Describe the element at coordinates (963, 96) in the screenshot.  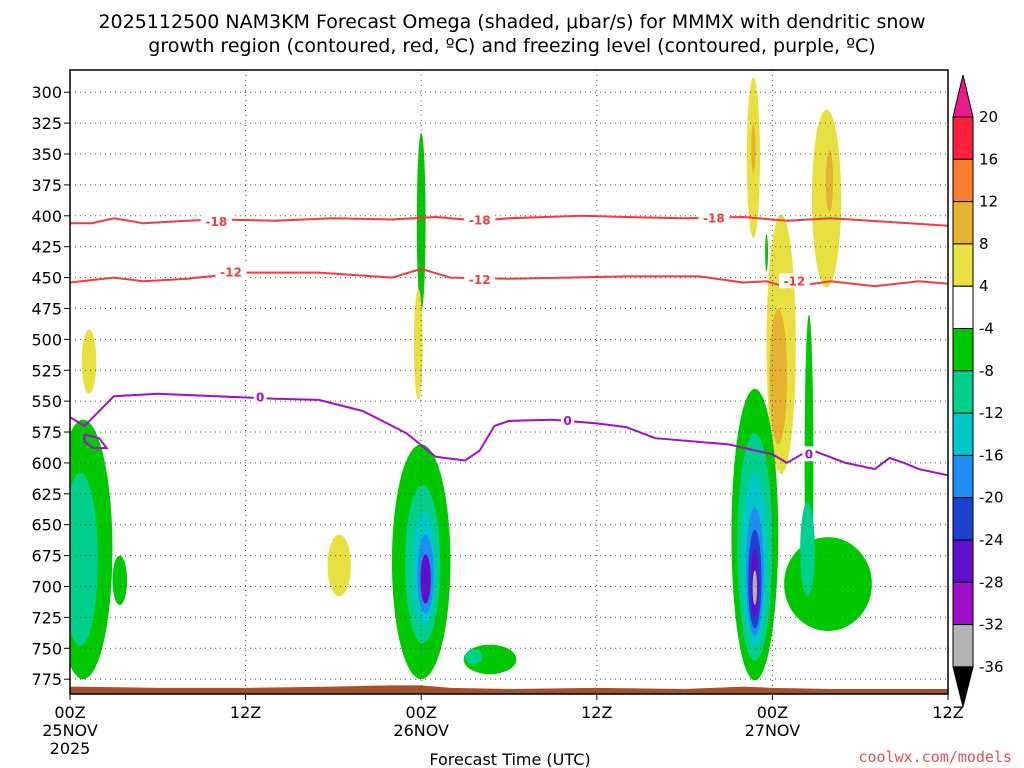
I see `colorbar-top-arrow` at that location.